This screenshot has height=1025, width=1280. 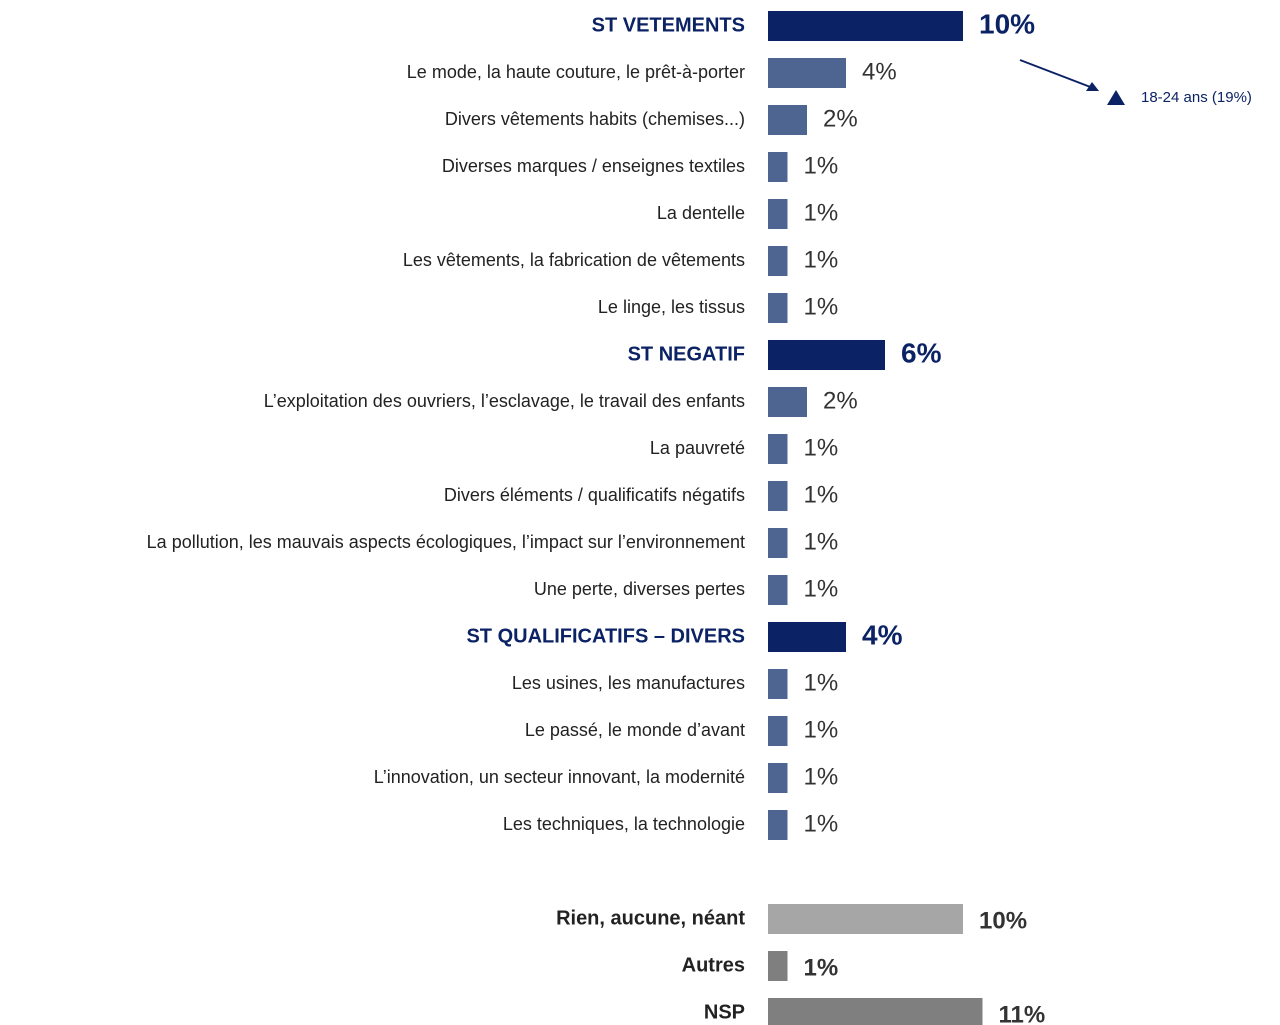 I want to click on category-label: Une perte, diverses pertes, so click(x=639, y=589).